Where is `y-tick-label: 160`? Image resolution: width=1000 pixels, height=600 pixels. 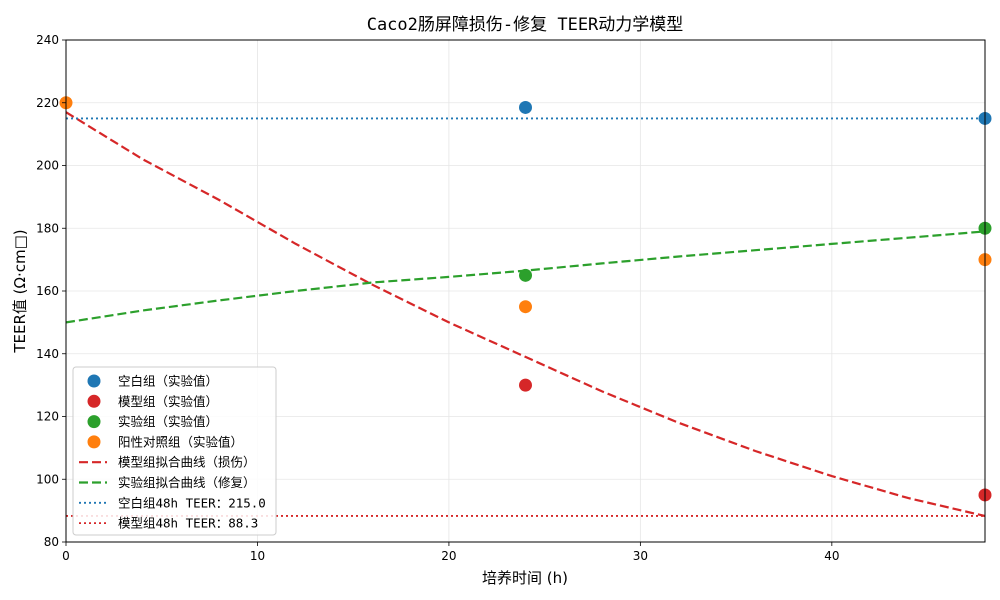 y-tick-label: 160 is located at coordinates (47, 291).